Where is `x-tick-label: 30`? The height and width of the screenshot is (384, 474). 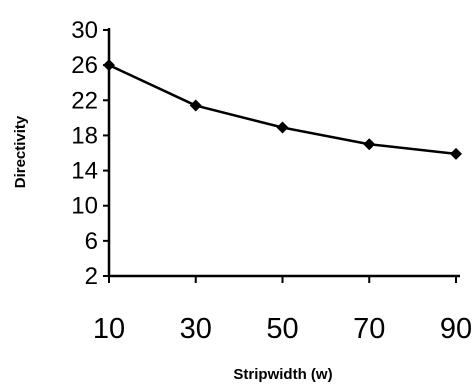 x-tick-label: 30 is located at coordinates (196, 329).